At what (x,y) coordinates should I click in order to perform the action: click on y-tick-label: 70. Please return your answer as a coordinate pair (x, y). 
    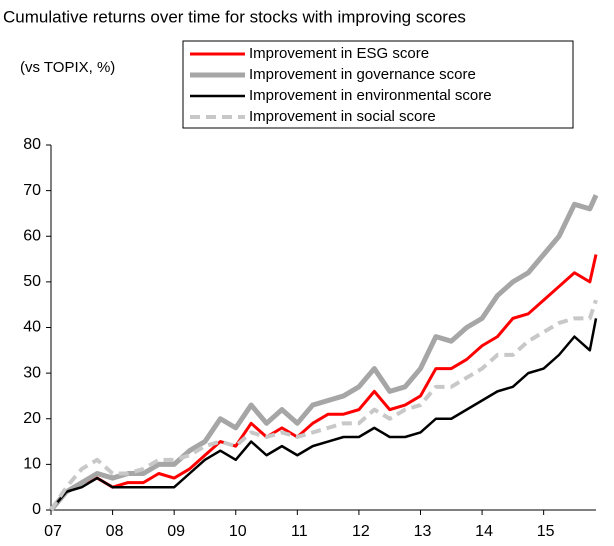
    Looking at the image, I should click on (32, 190).